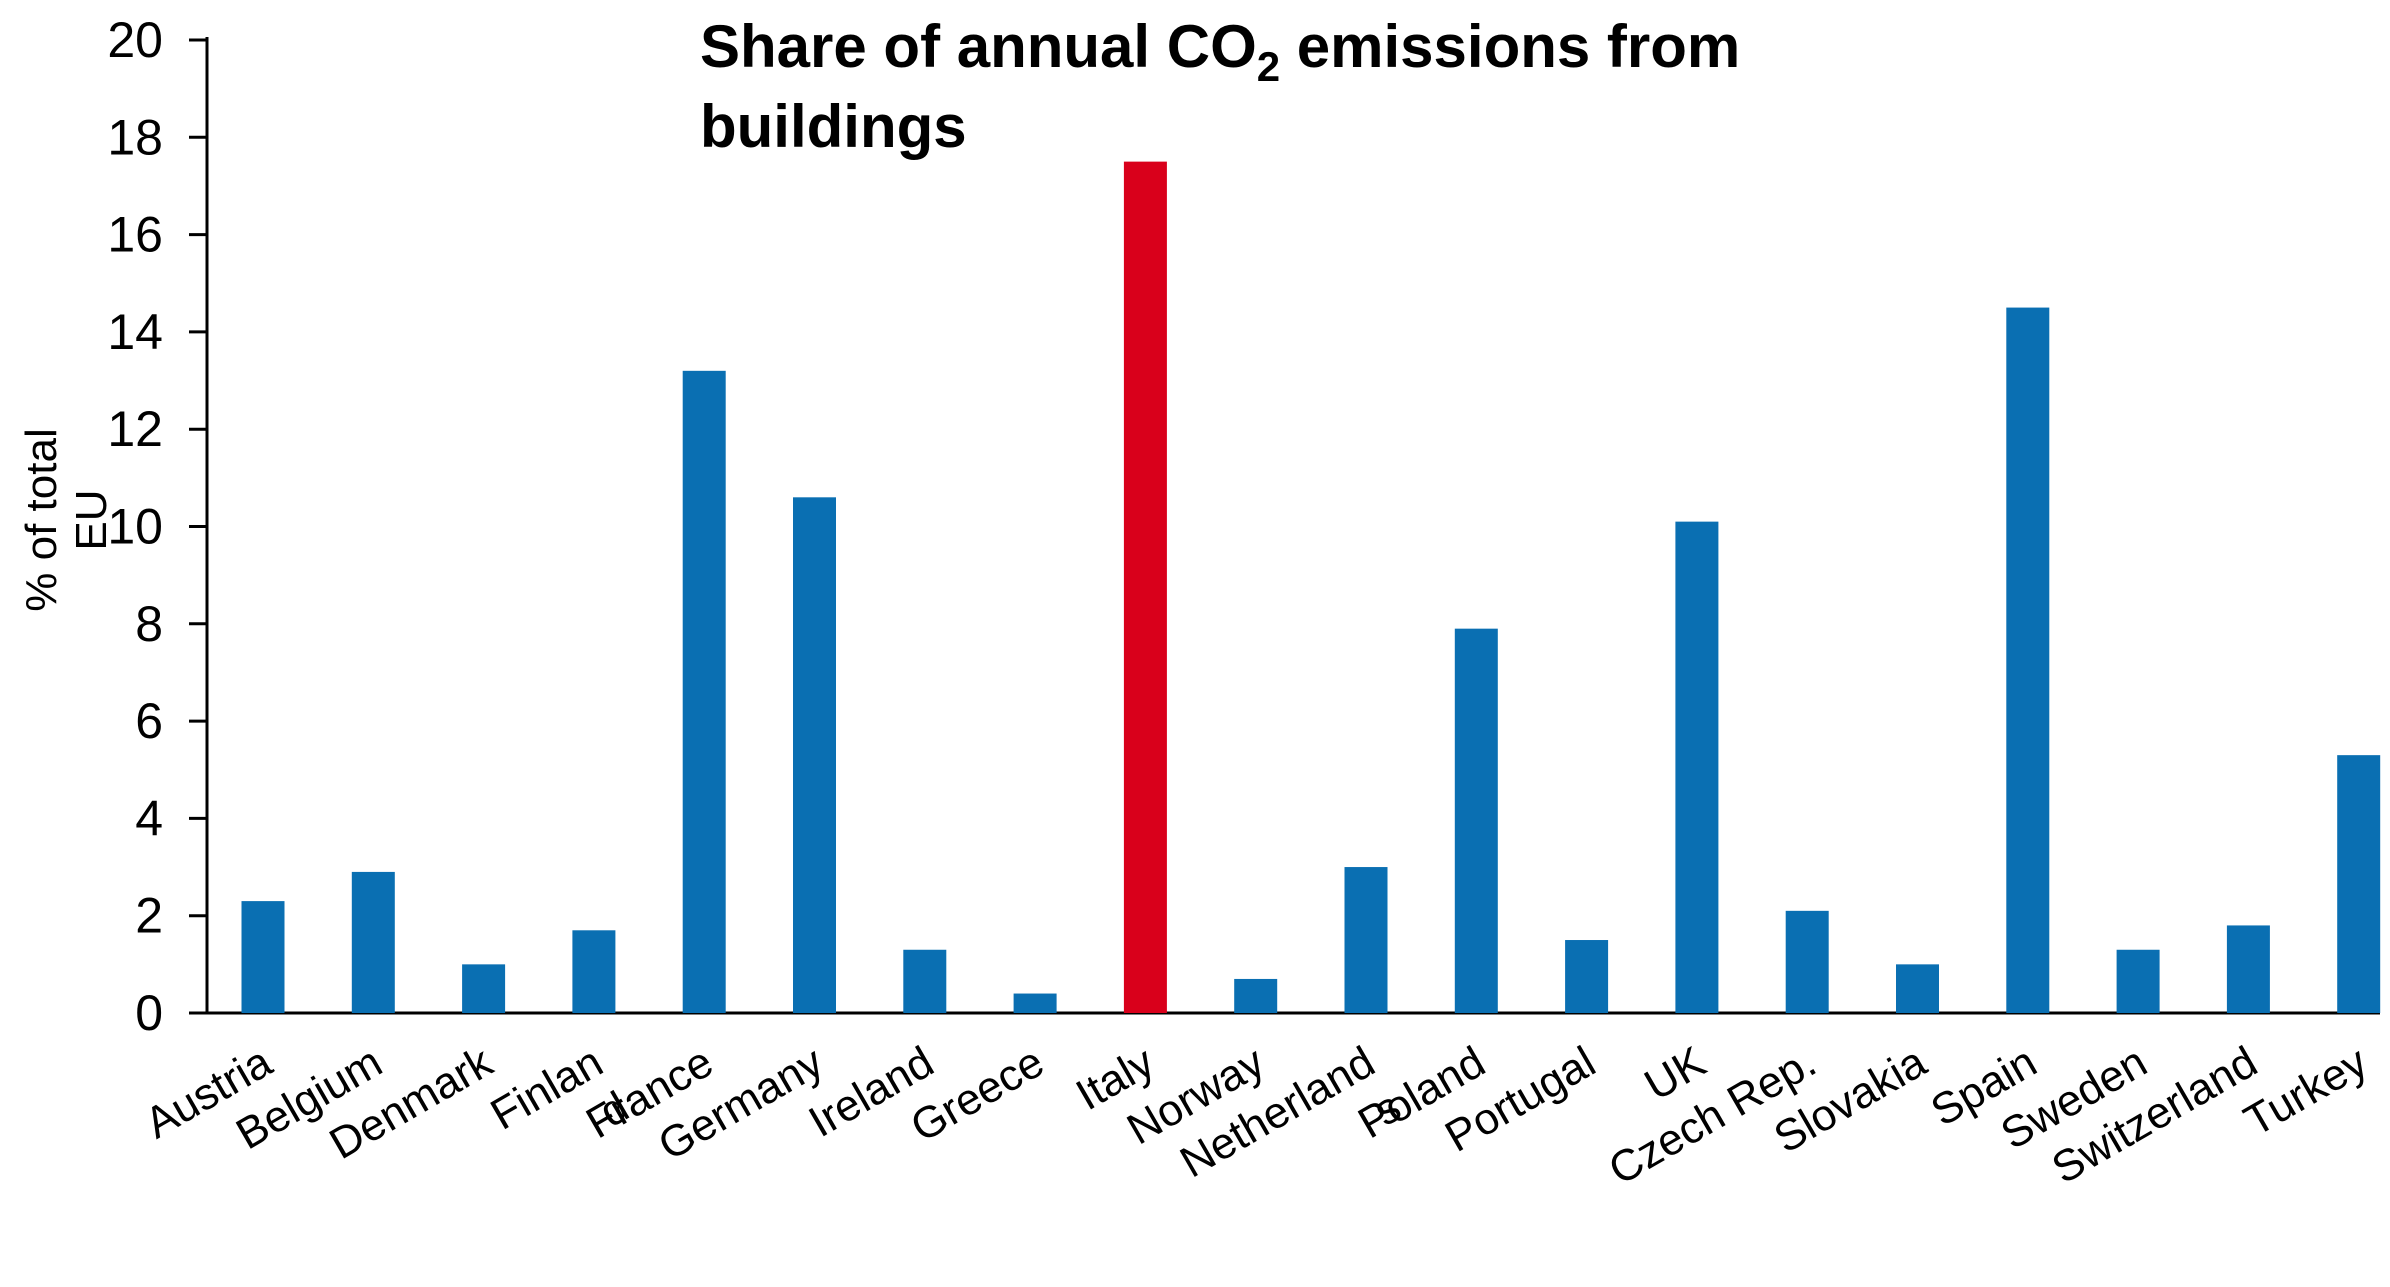  What do you see at coordinates (41, 519) in the screenshot?
I see `y-axis-label-line-1: % of total` at bounding box center [41, 519].